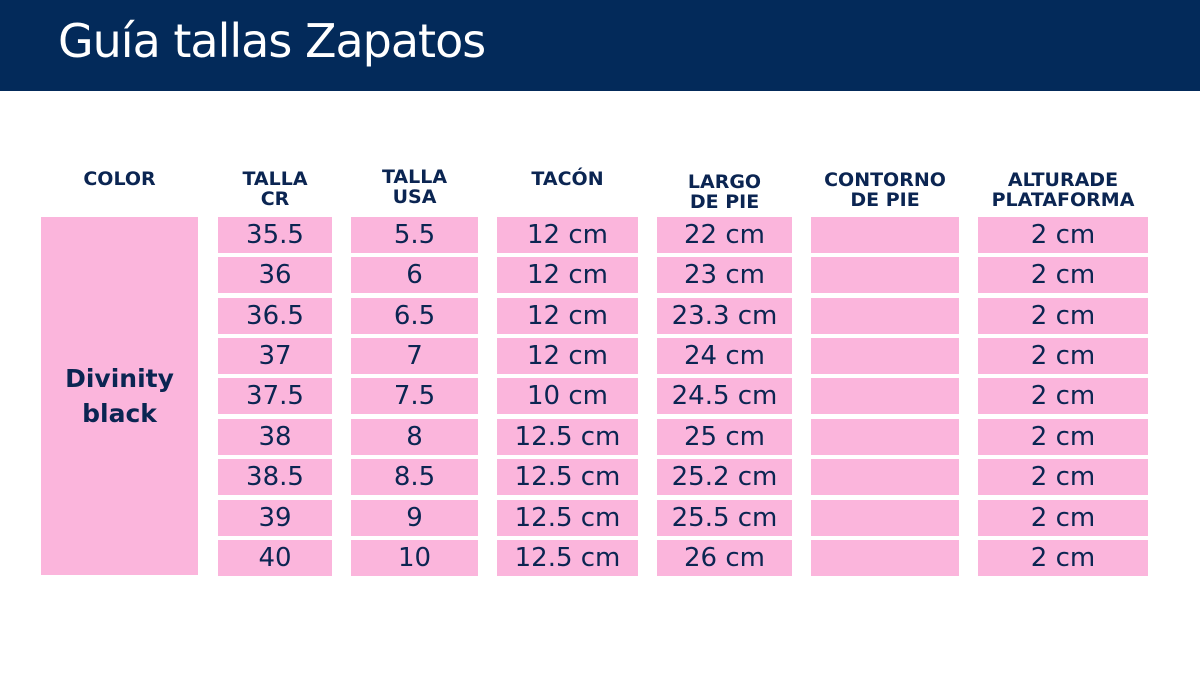 The width and height of the screenshot is (1200, 697). What do you see at coordinates (275, 356) in the screenshot?
I see `cell-talla-cr: 37` at bounding box center [275, 356].